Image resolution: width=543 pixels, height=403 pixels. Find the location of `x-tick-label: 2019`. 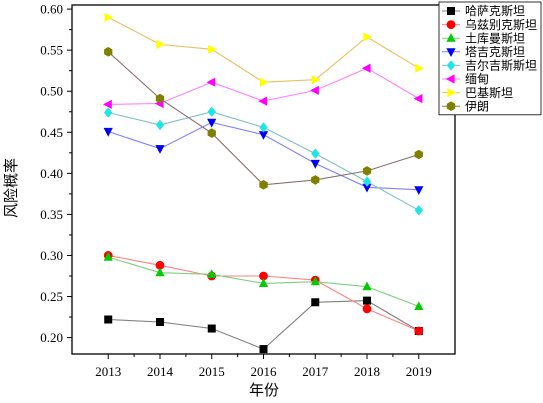

x-tick-label: 2019 is located at coordinates (419, 371).